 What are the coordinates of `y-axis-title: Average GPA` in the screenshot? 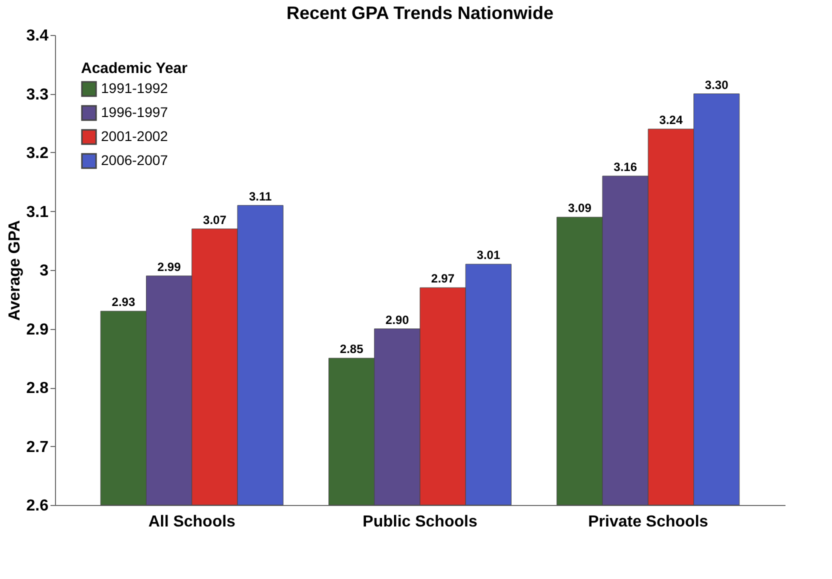 It's located at (15, 270).